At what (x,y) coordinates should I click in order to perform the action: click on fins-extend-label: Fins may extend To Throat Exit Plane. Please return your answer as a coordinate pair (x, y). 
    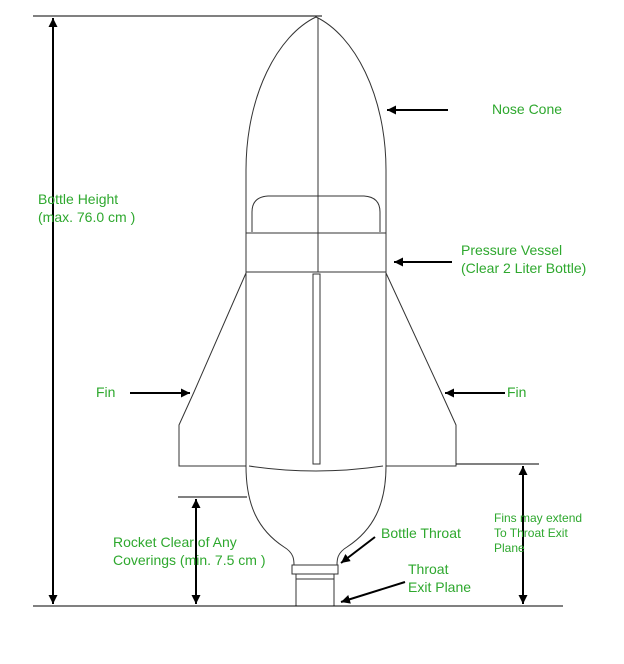
    Looking at the image, I should click on (538, 533).